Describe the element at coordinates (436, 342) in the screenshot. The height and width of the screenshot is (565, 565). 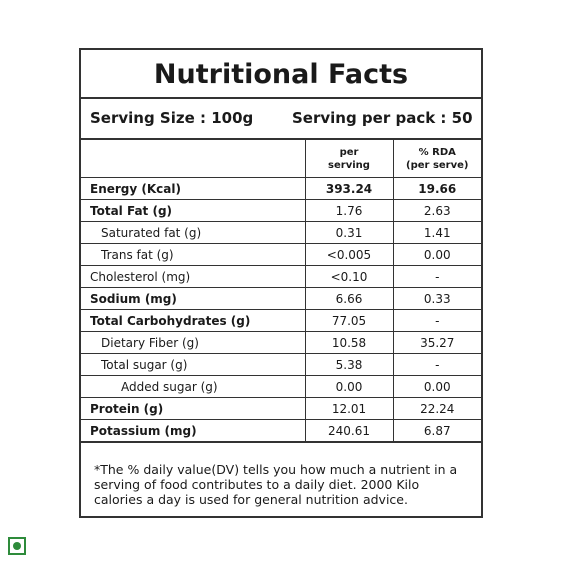
I see `rda-value: 35.27` at that location.